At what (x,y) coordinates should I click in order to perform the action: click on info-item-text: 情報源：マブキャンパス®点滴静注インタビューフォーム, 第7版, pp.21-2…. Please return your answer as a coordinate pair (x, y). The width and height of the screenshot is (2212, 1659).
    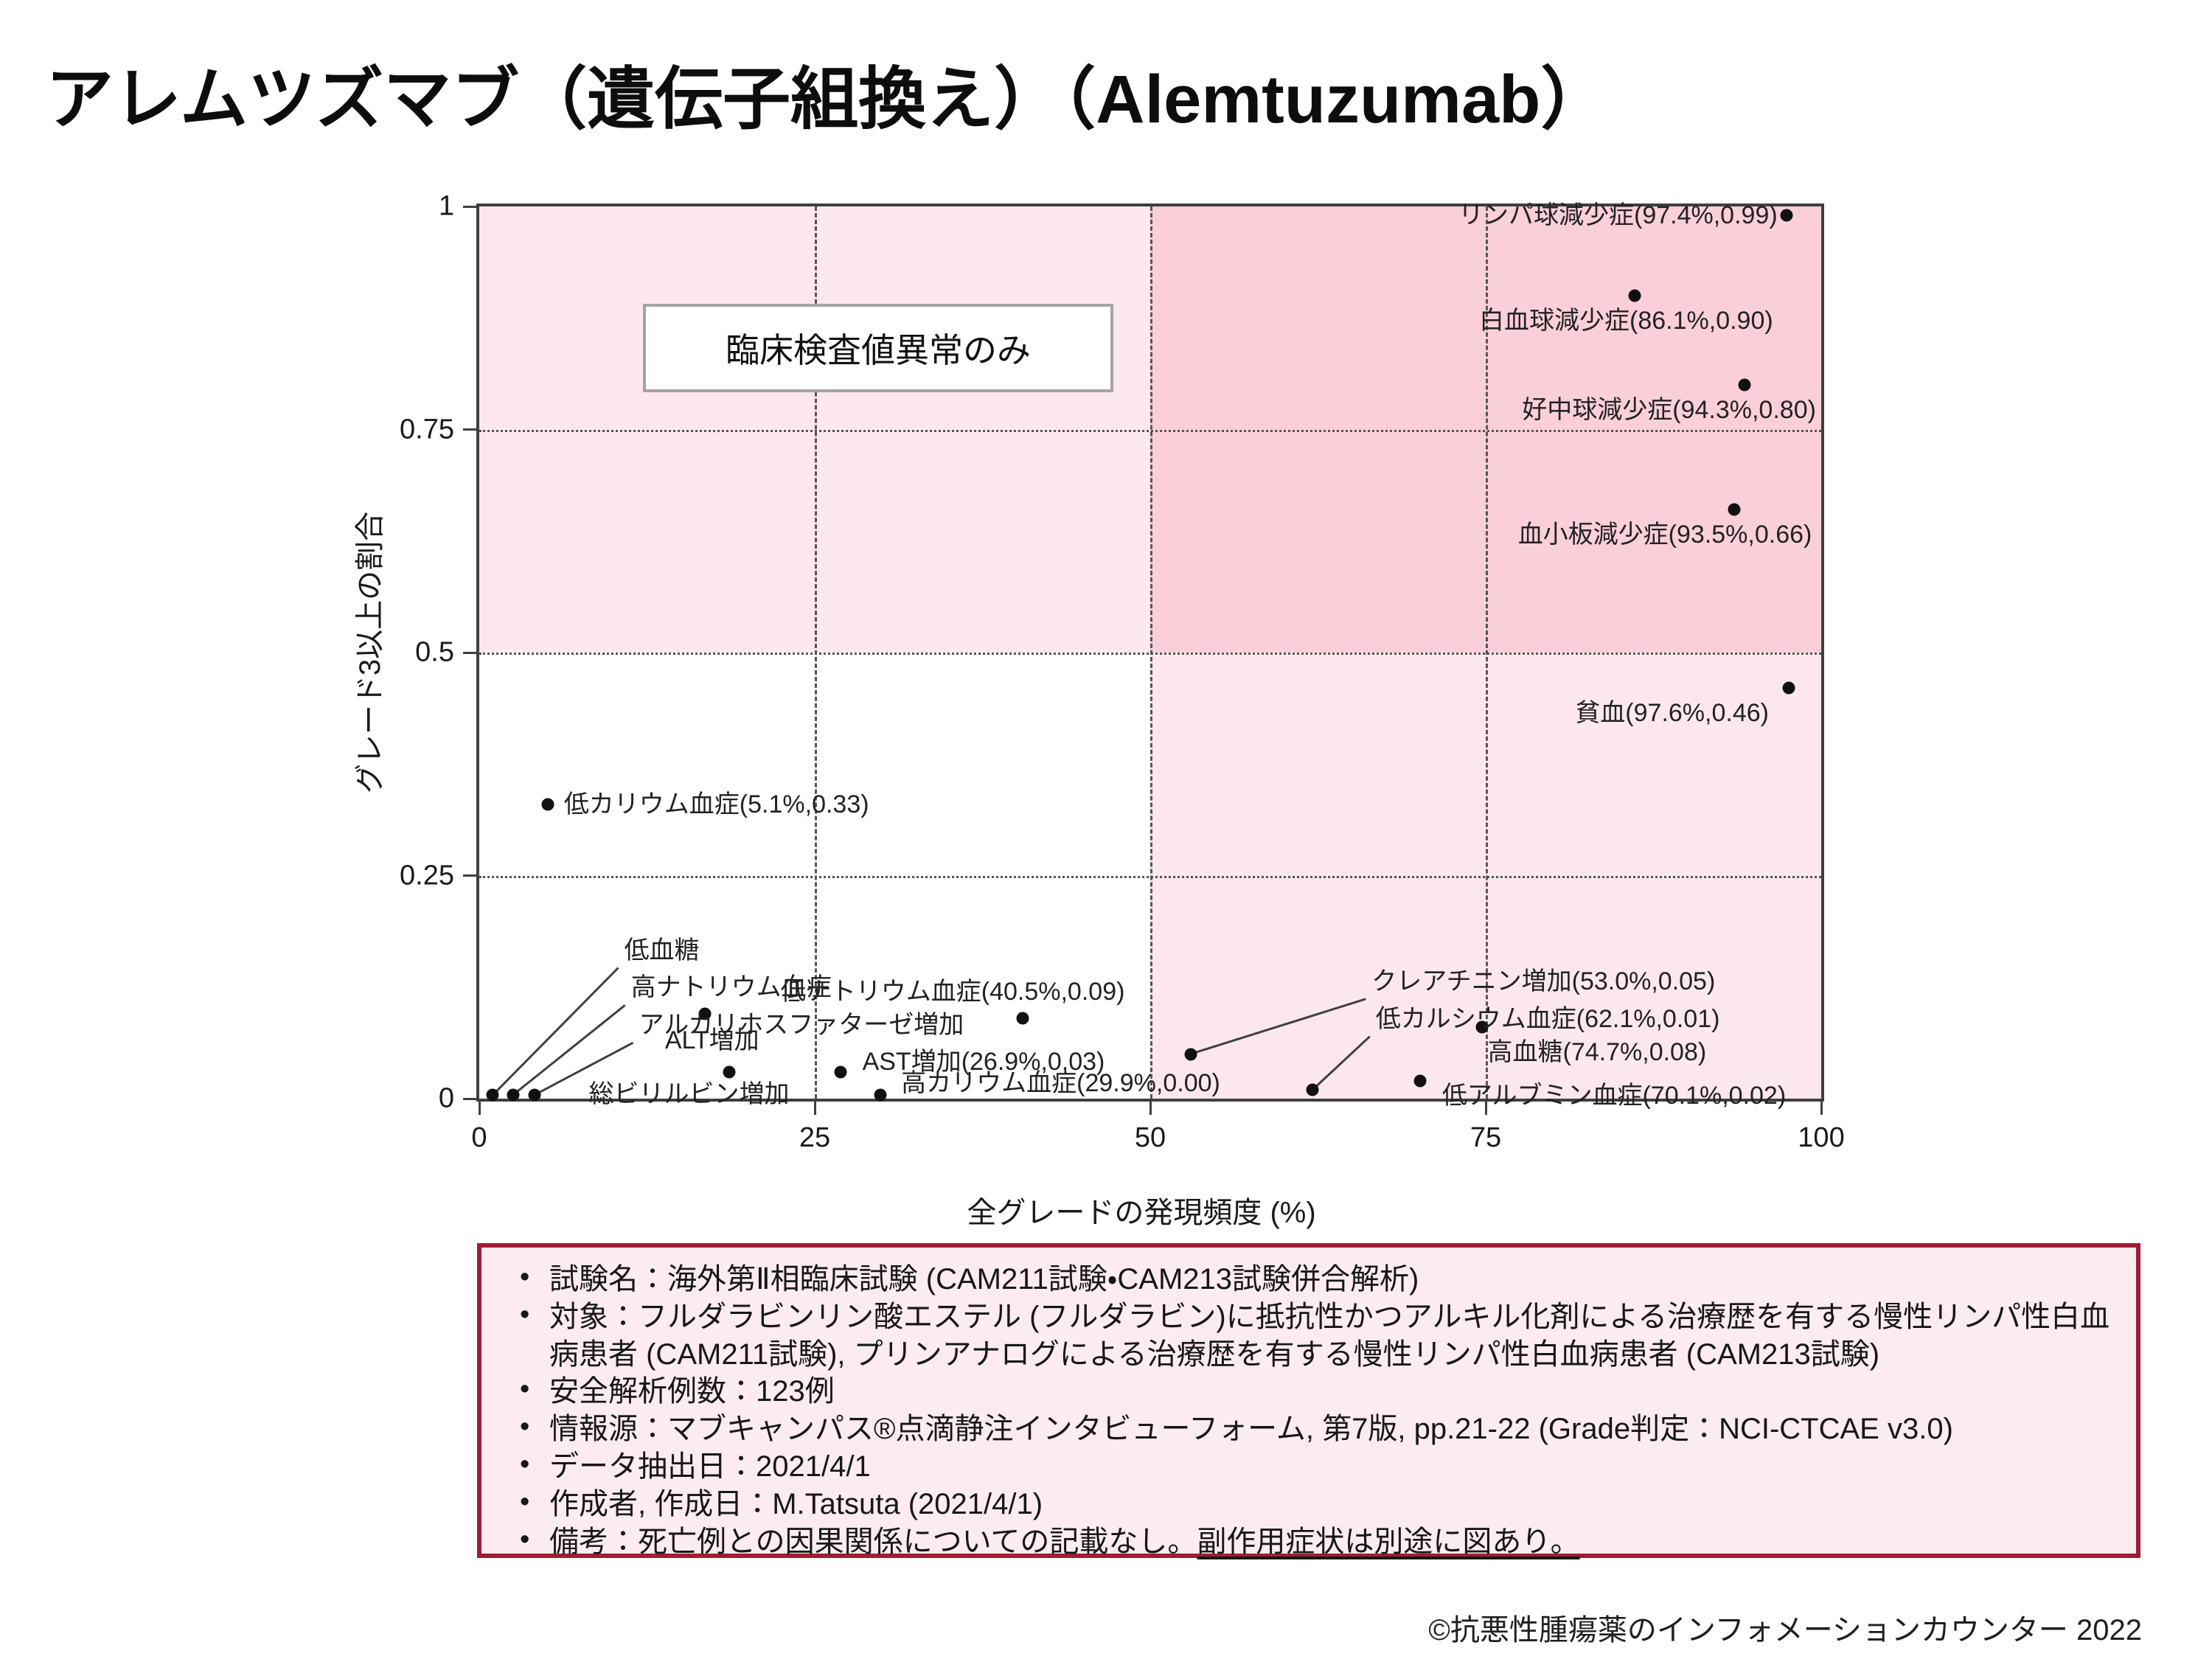
    Looking at the image, I should click on (1251, 1429).